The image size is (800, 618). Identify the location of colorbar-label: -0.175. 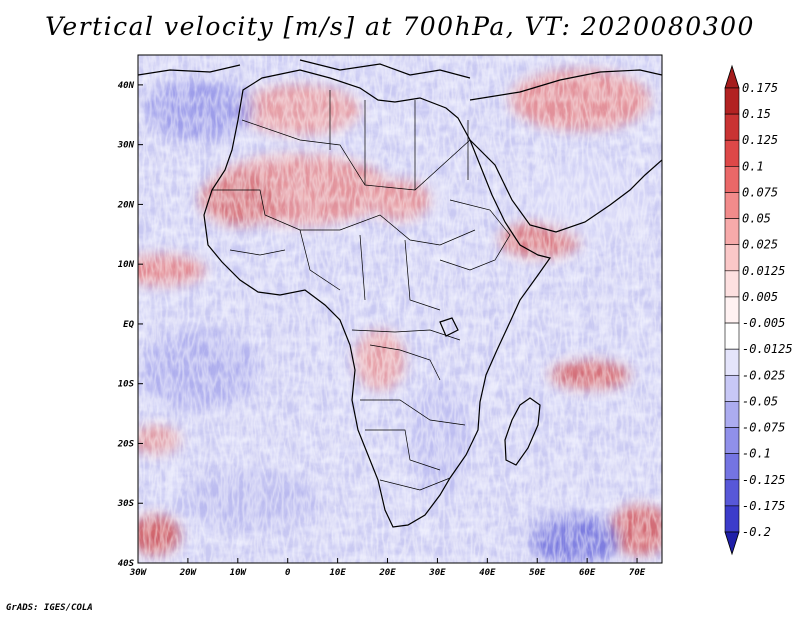
(763, 506).